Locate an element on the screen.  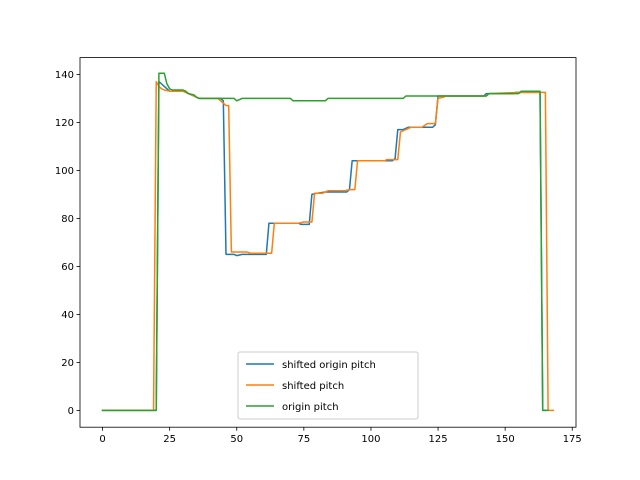
x-tick-label: 25 is located at coordinates (169, 439).